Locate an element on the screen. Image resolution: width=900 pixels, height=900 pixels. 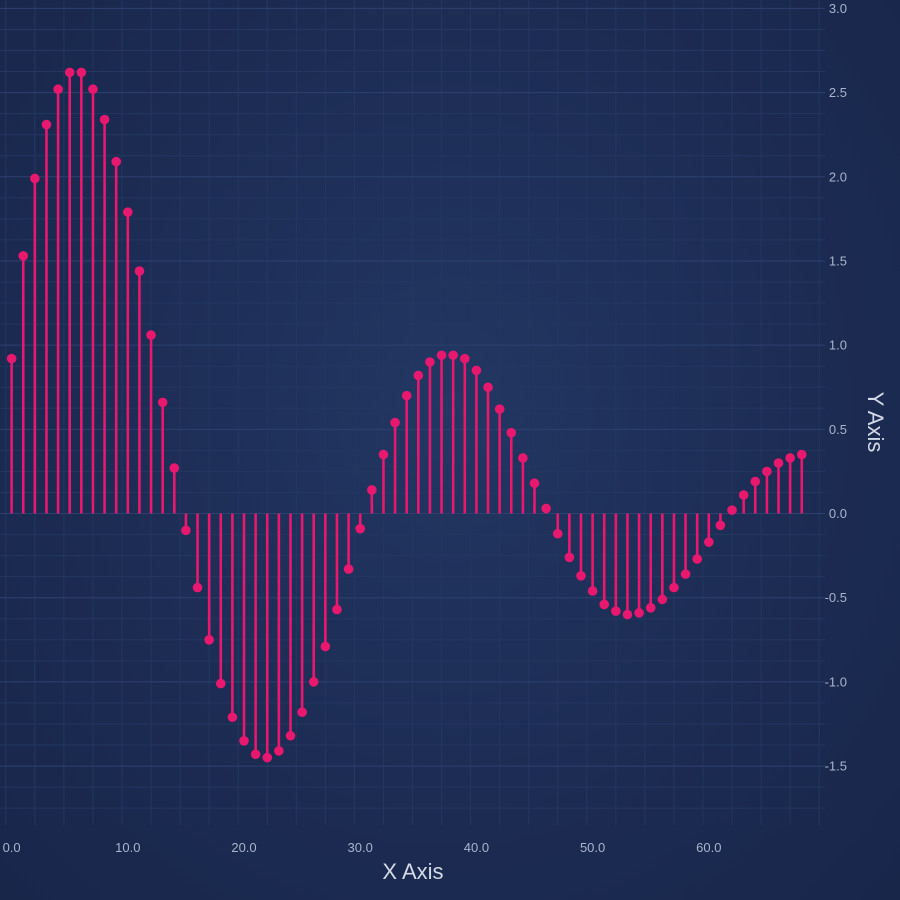
y-tick-label: 3.0 is located at coordinates (838, 8).